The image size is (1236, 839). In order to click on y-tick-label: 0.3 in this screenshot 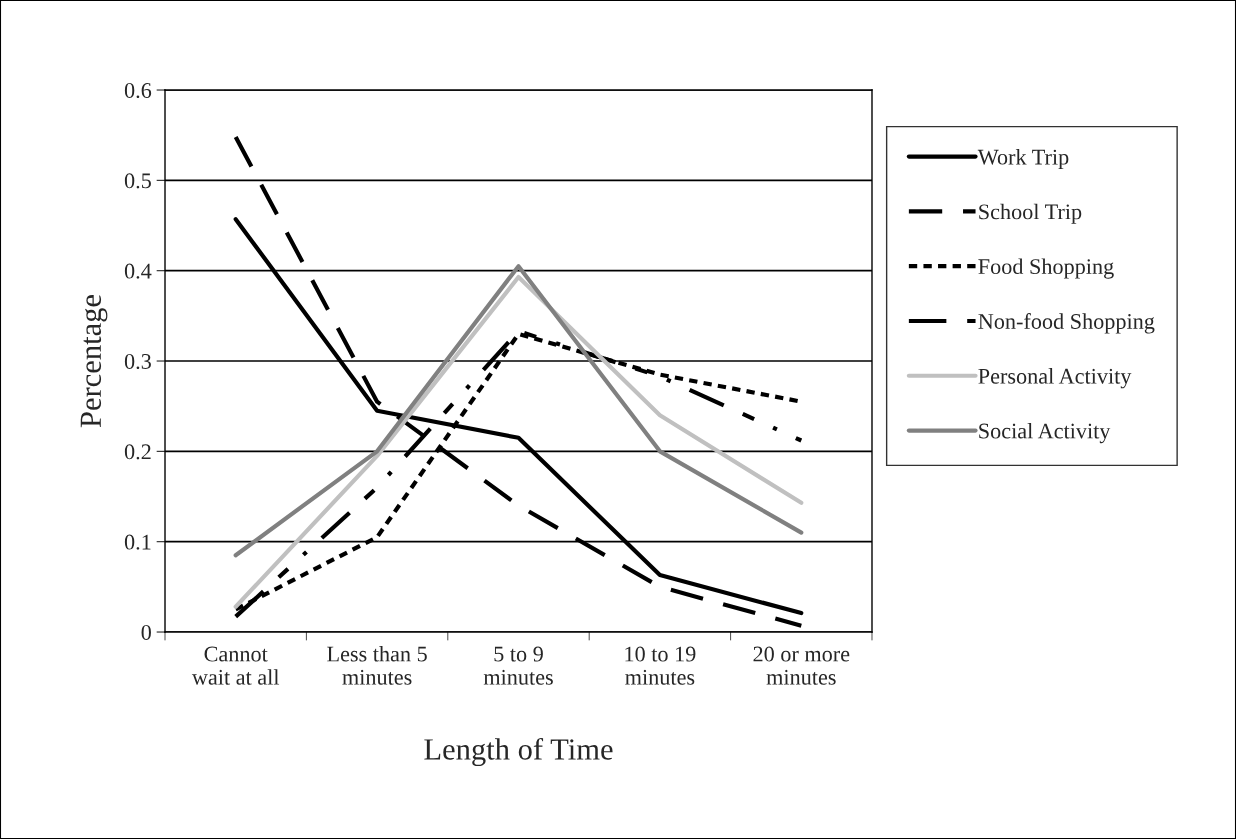, I will do `click(137, 361)`.